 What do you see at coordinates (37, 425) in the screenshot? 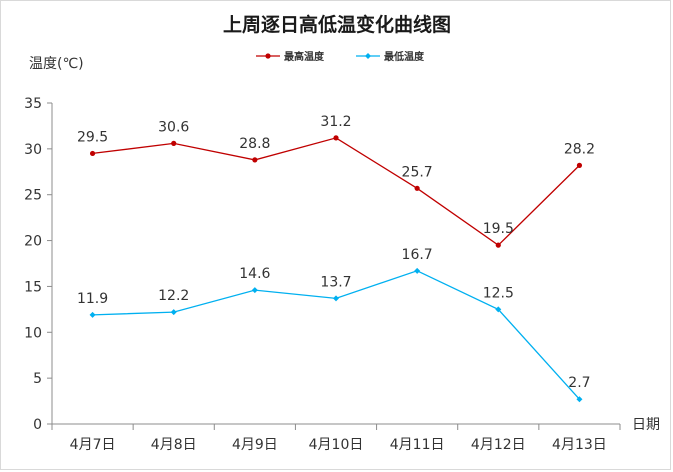
I see `y-tick-label: 0` at bounding box center [37, 425].